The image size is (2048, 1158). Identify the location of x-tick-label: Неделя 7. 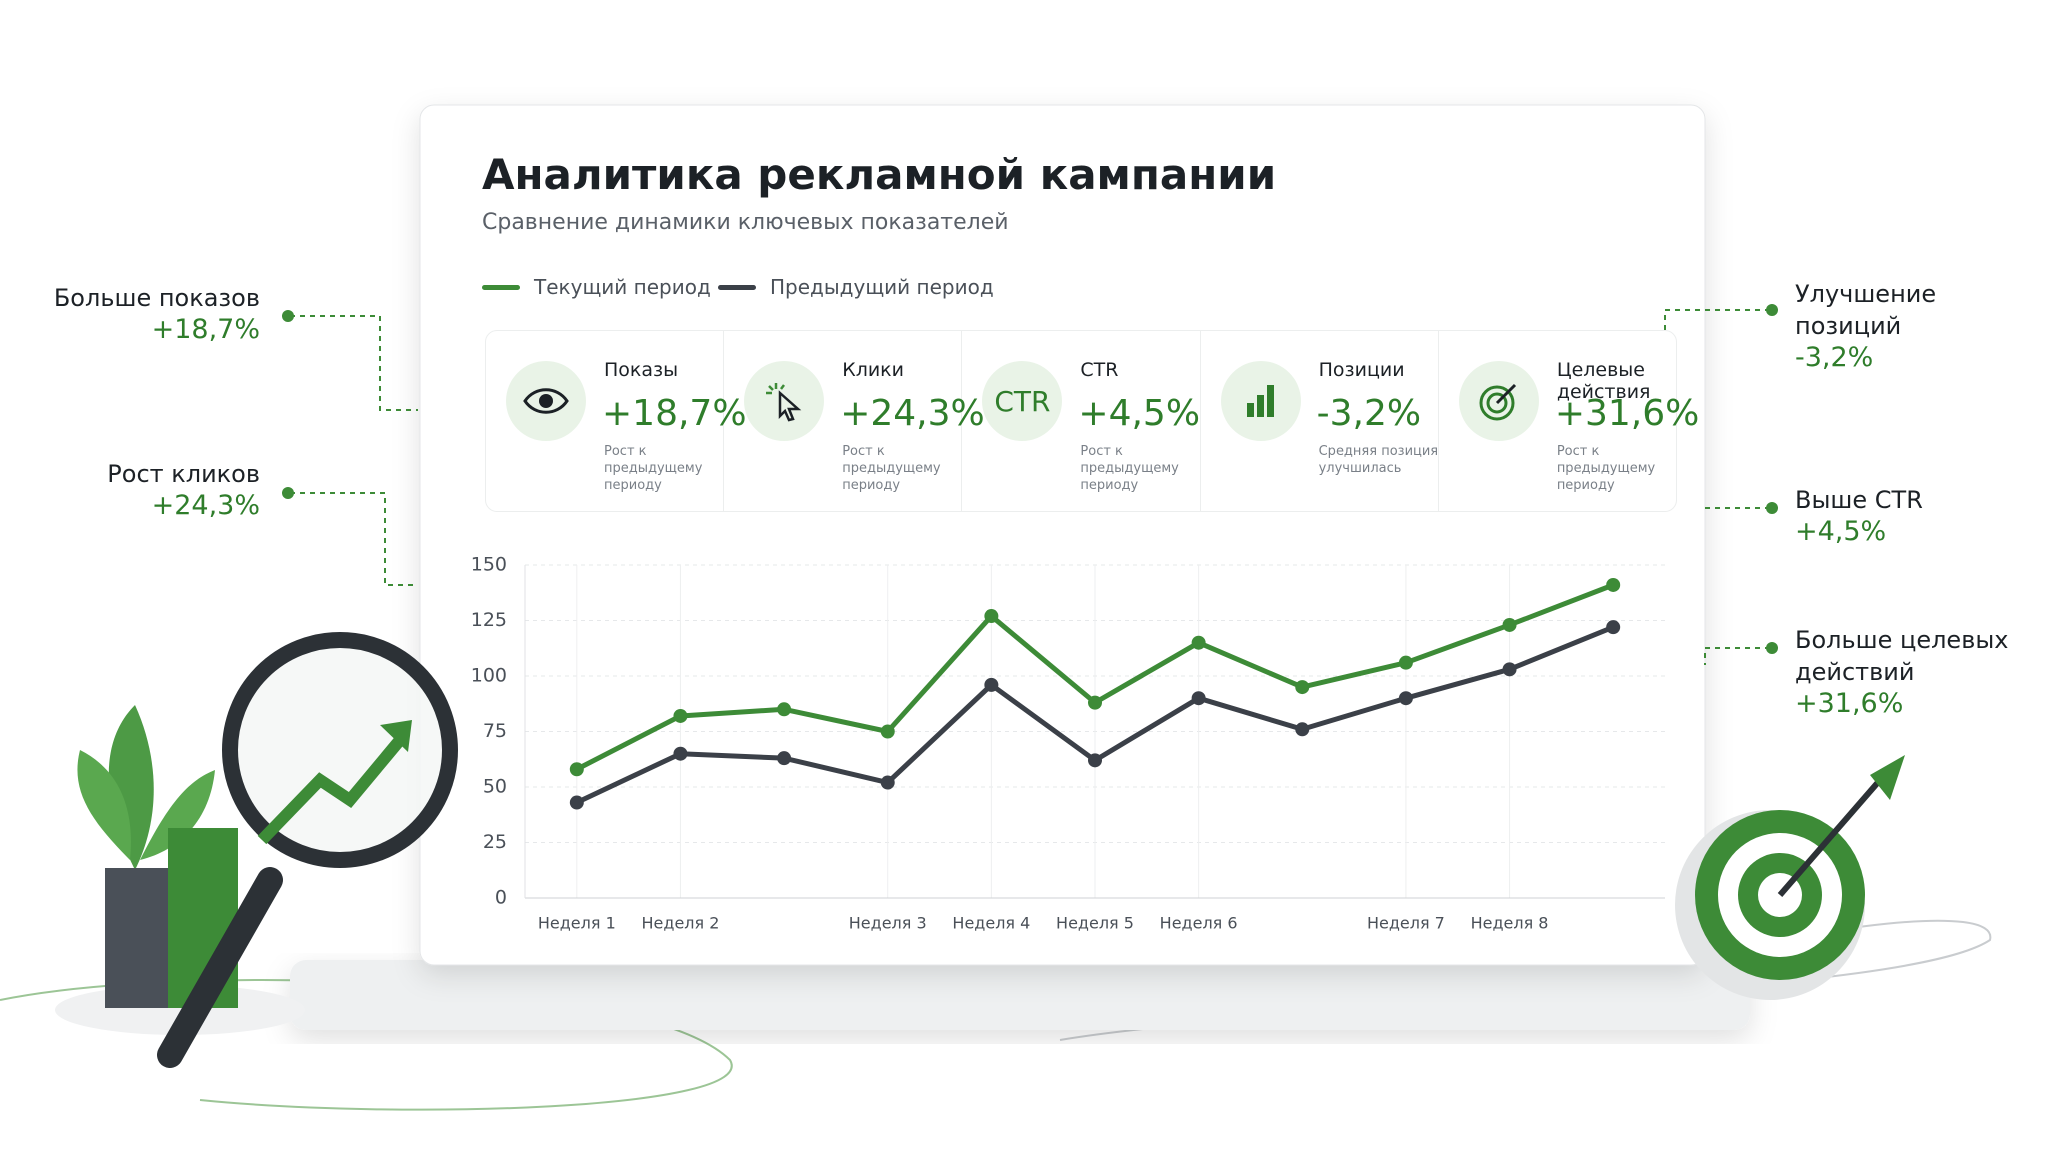
(1406, 923).